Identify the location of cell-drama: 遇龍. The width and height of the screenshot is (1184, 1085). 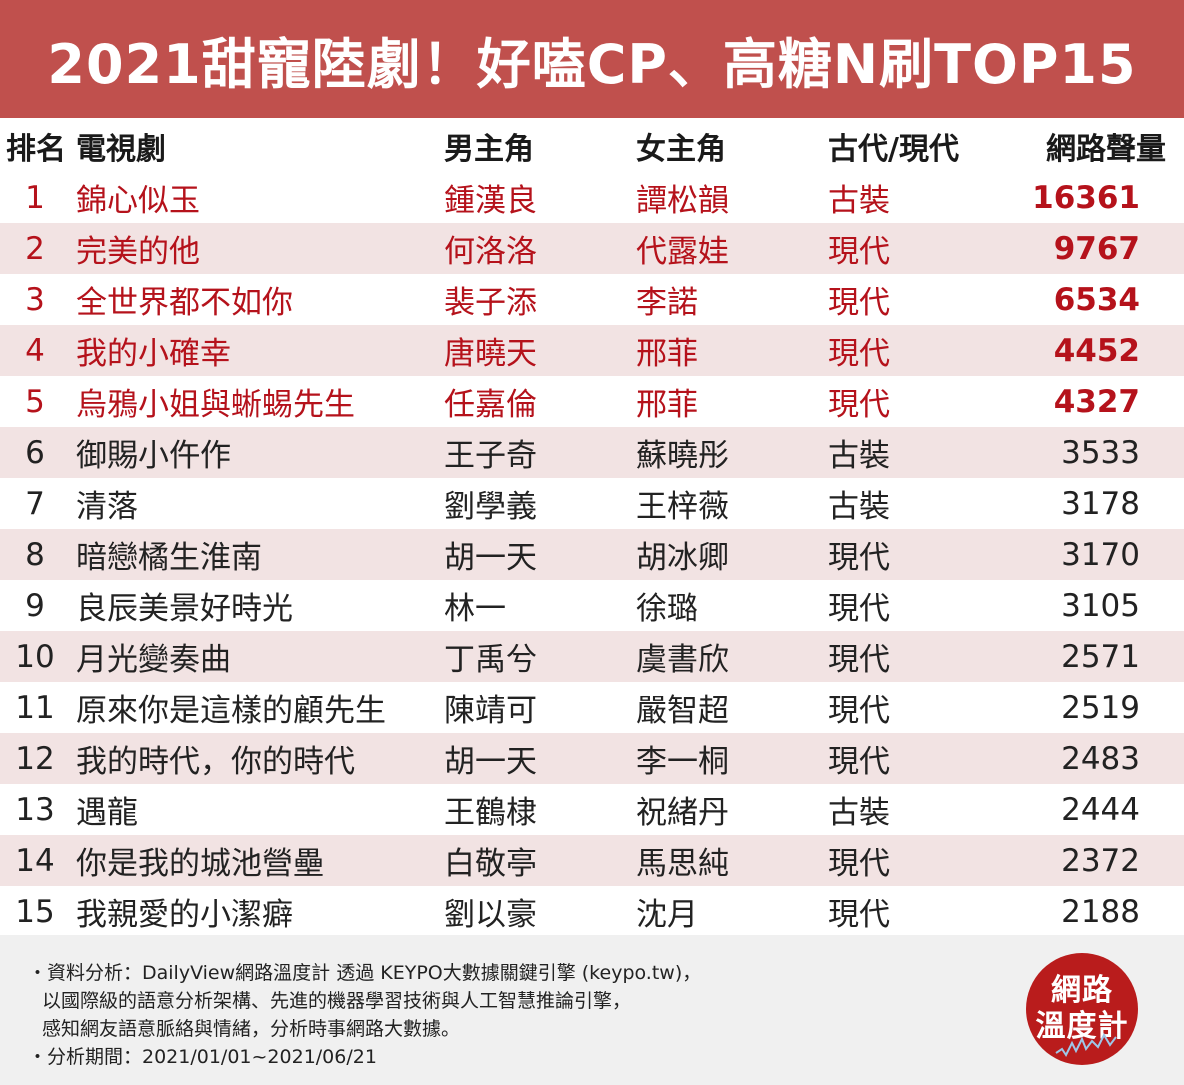
(107, 813).